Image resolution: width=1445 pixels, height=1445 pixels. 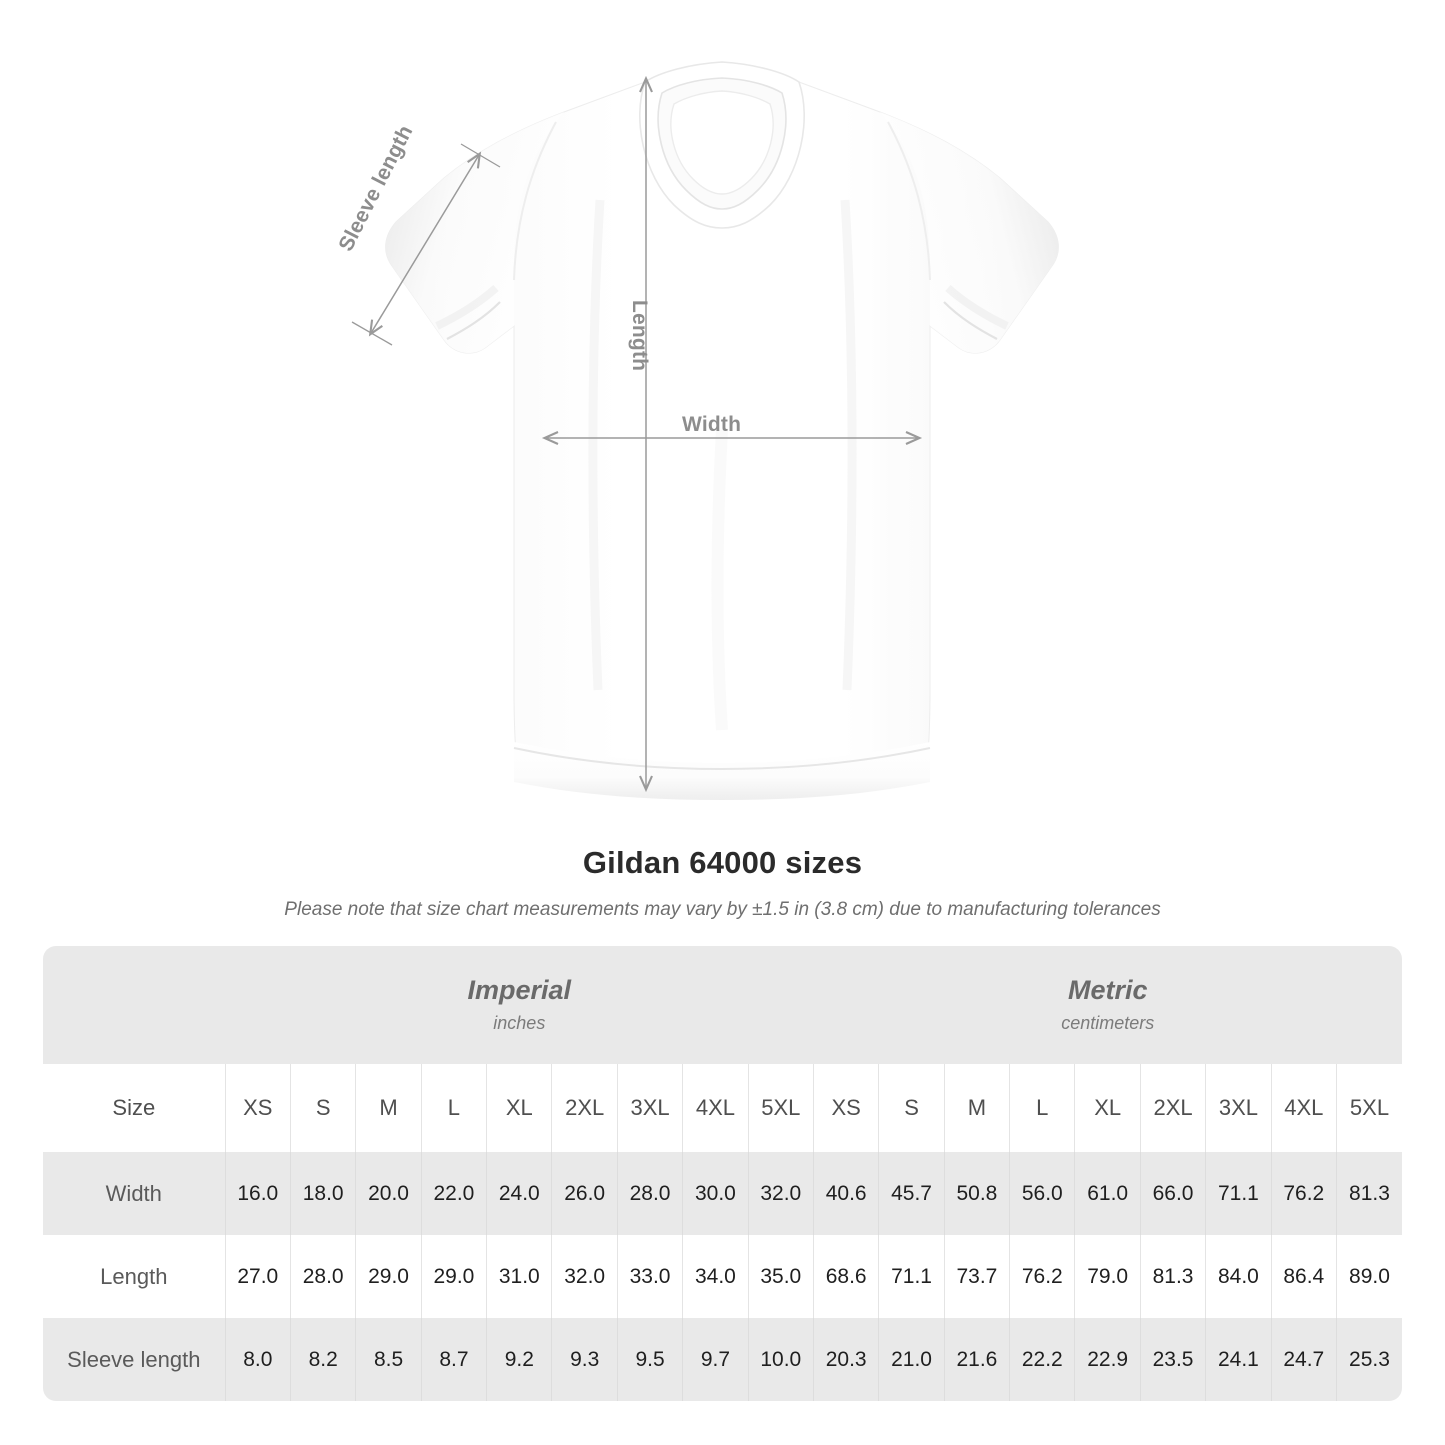 What do you see at coordinates (388, 1359) in the screenshot?
I see `measurement-cell-imperial: 8.5` at bounding box center [388, 1359].